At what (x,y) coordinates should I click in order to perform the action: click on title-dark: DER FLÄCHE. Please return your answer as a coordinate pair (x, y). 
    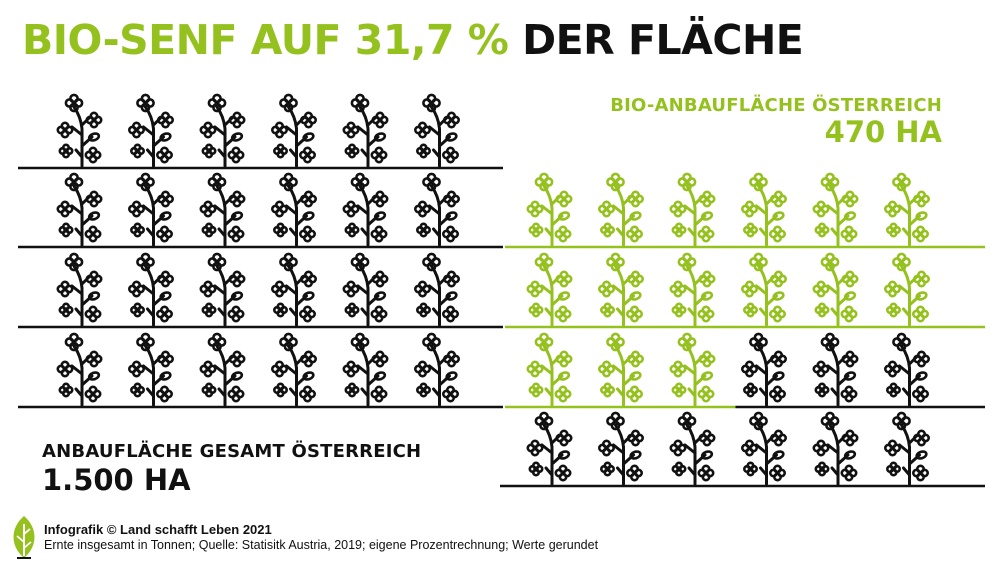
    Looking at the image, I should click on (663, 40).